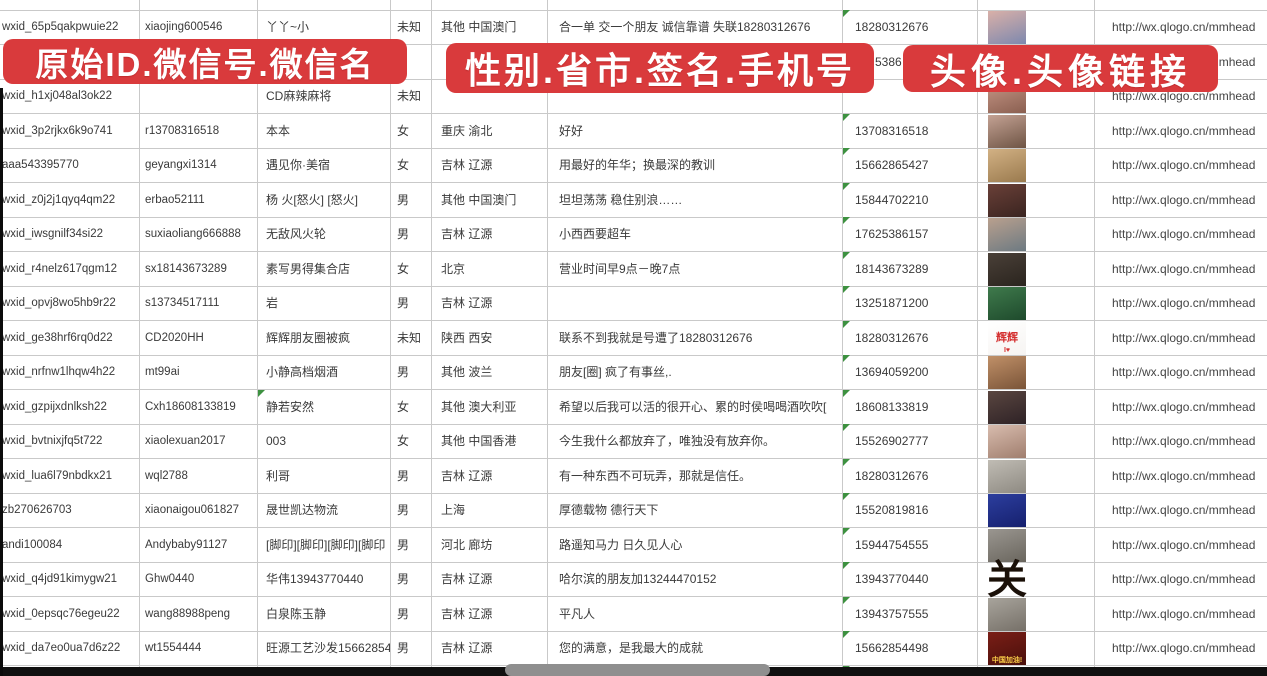 The image size is (1267, 676). I want to click on wxid-cell, so click(70, 5).